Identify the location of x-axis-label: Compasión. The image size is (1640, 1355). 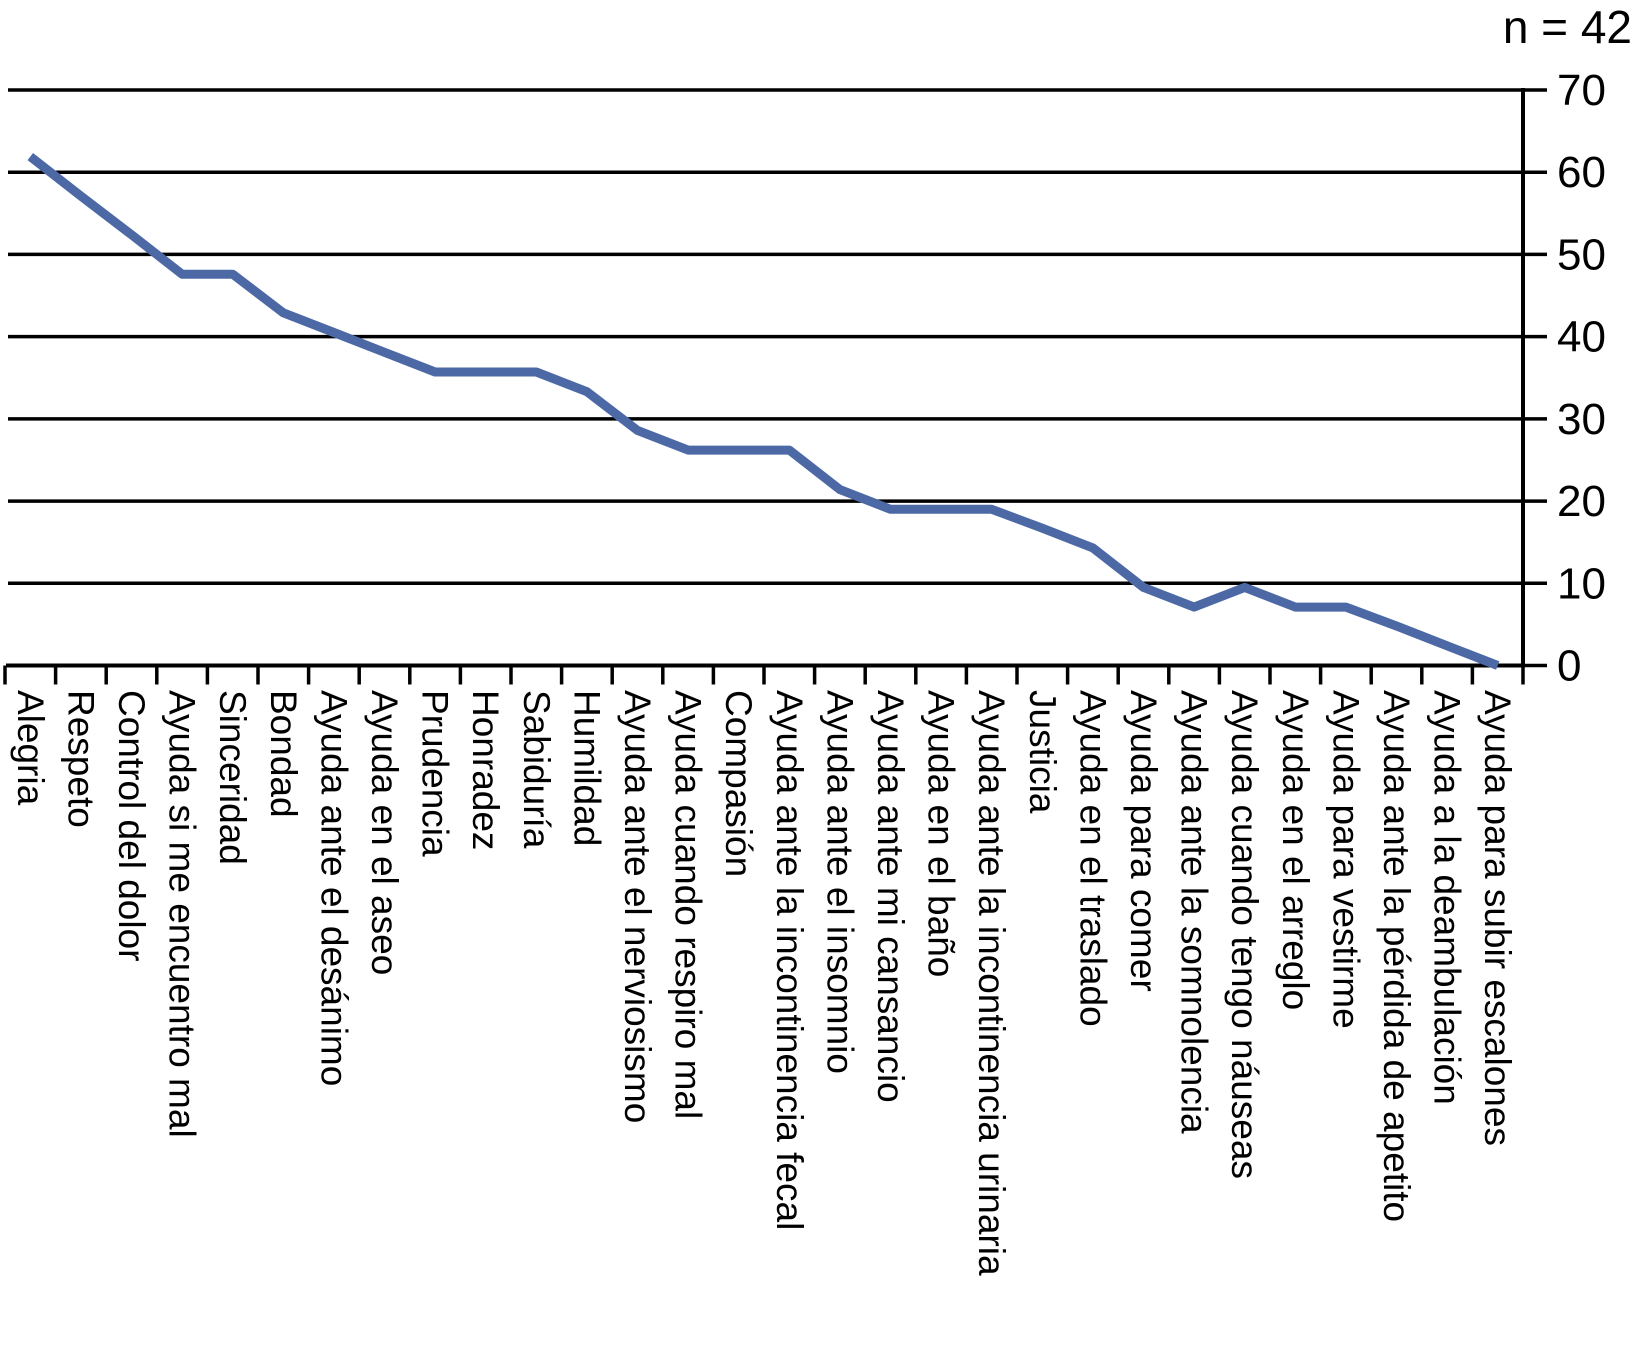
(739, 784).